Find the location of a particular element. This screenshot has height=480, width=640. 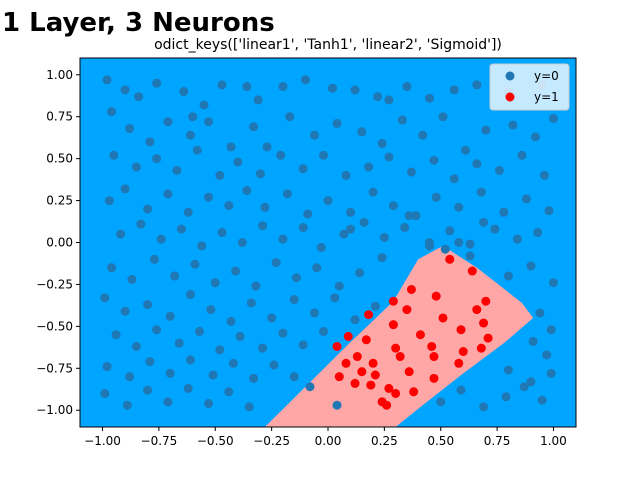

legend-marker-y1 is located at coordinates (510, 97).